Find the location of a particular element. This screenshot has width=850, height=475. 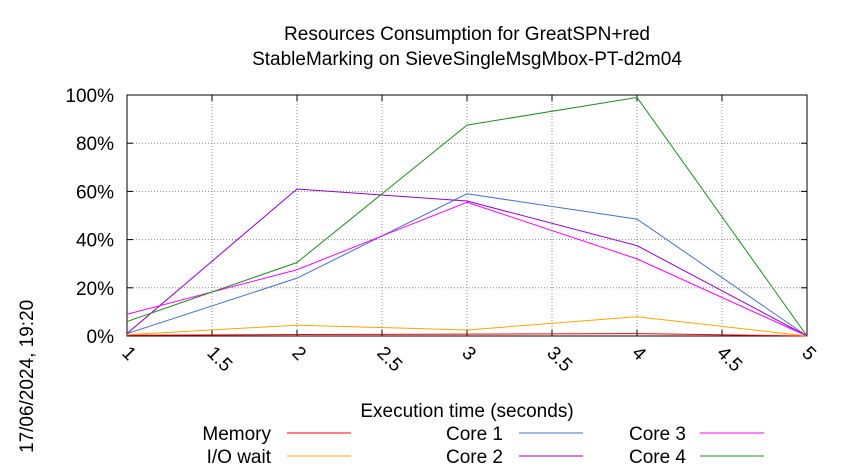

series-line-memory is located at coordinates (467, 335).